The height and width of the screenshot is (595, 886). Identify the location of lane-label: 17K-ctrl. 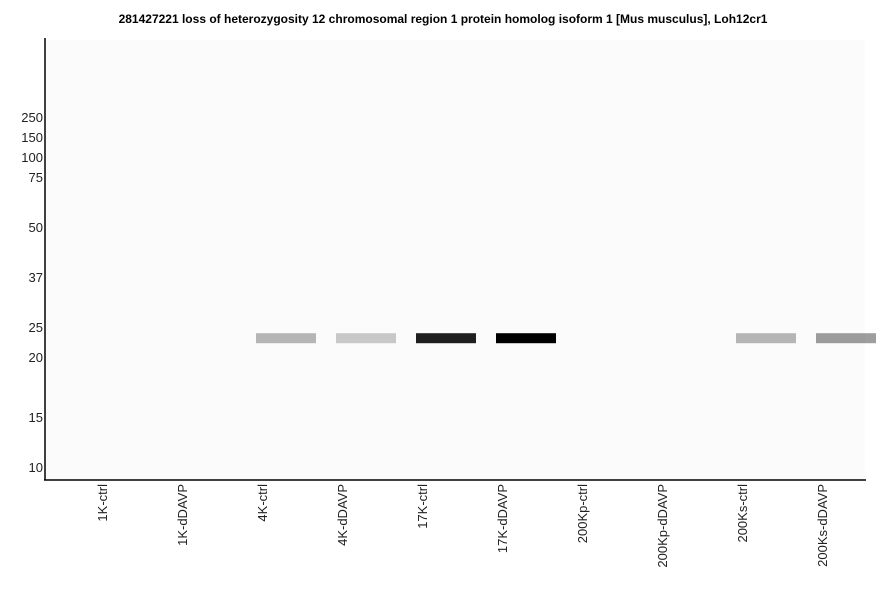
(422, 506).